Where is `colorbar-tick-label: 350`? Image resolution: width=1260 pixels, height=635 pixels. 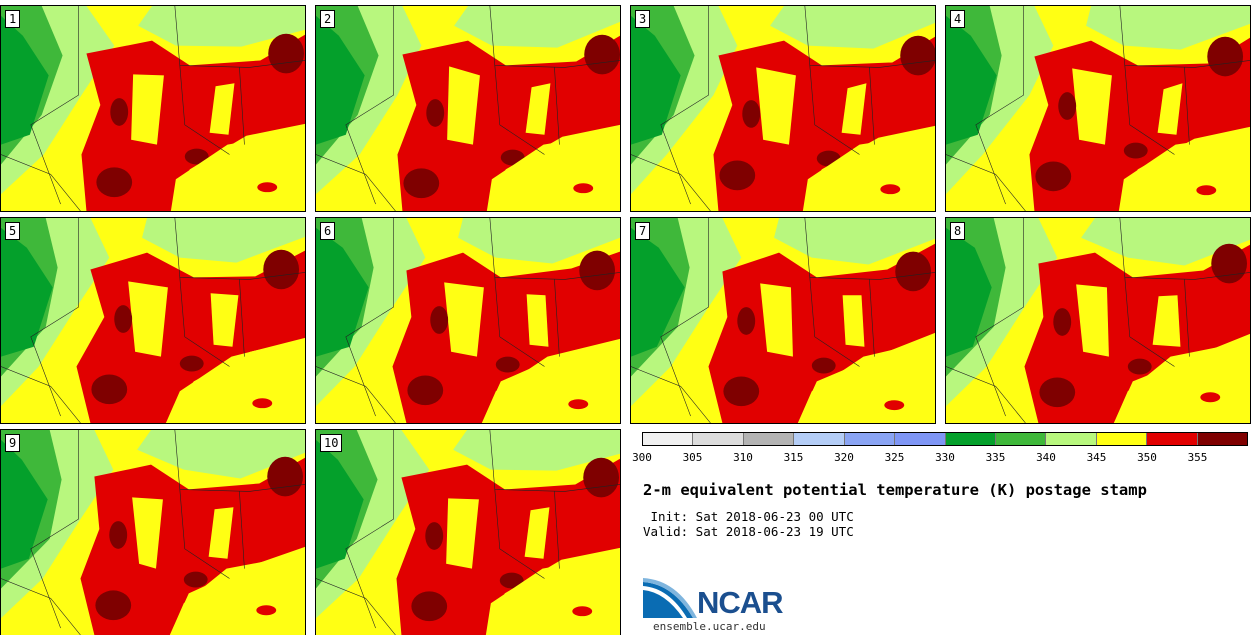
colorbar-tick-label: 350 is located at coordinates (1147, 457).